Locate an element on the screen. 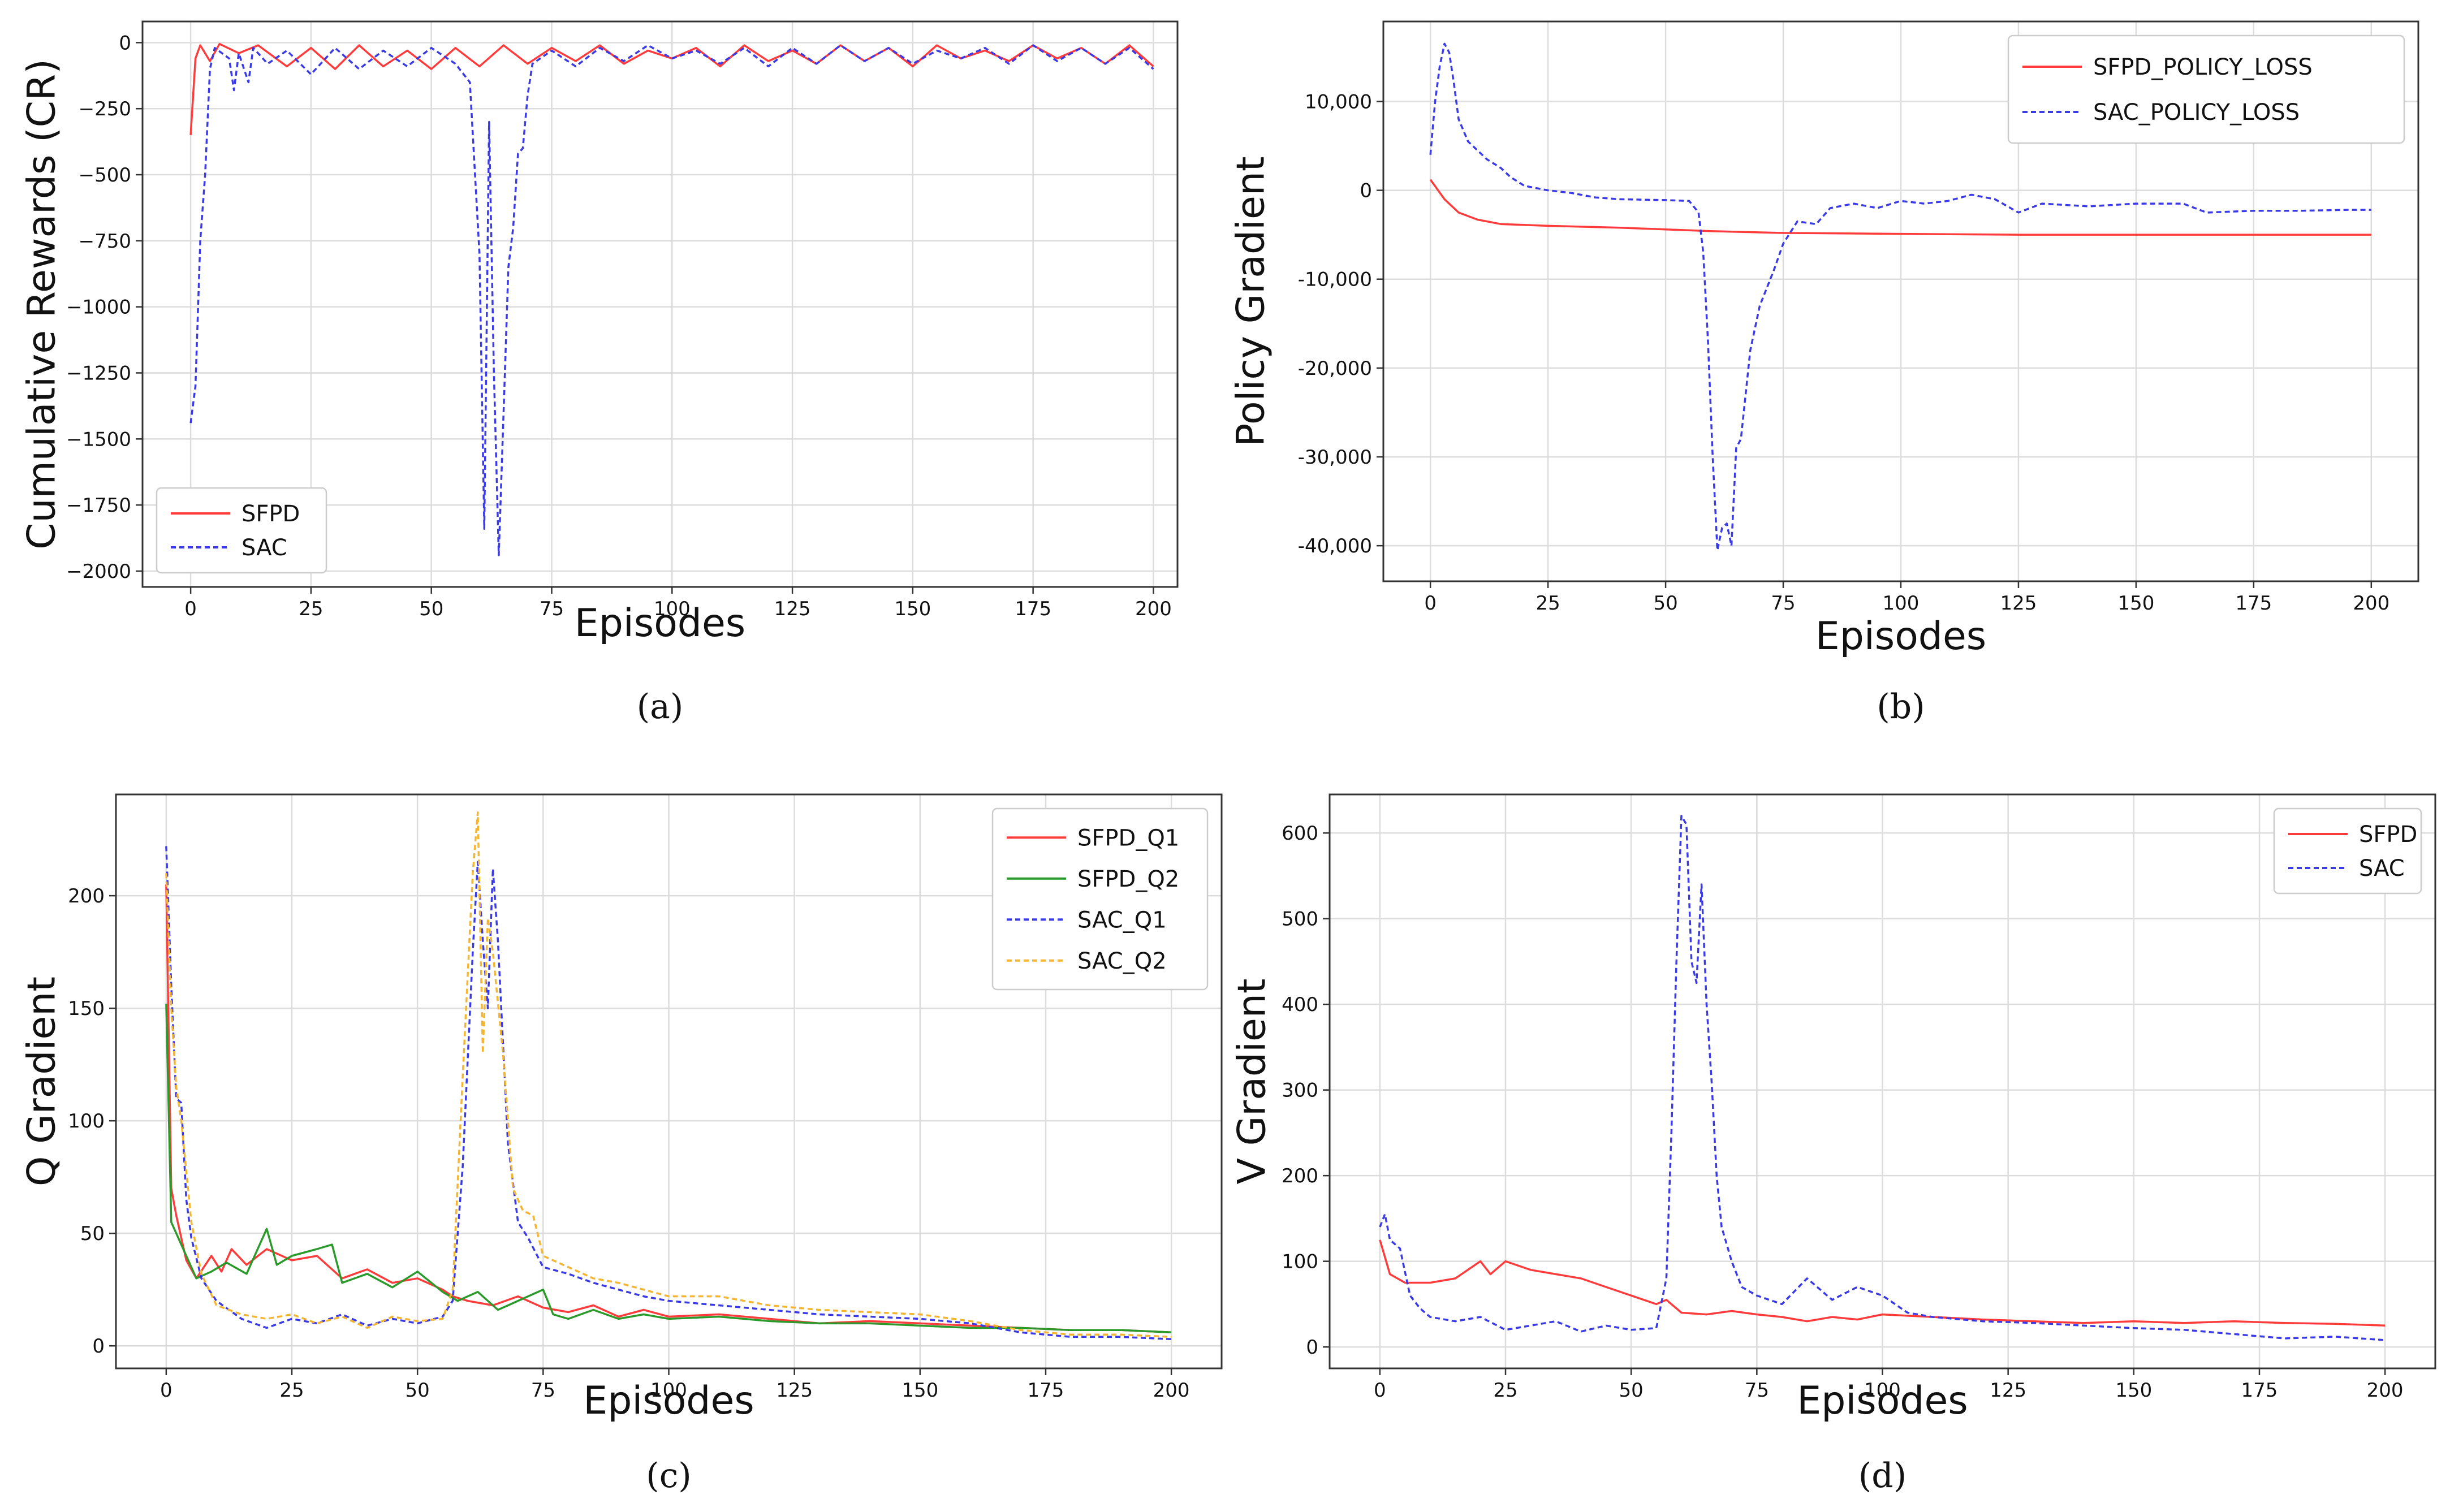 This screenshot has width=2450, height=1512. legend-label: SAC_Q1 is located at coordinates (1122, 920).